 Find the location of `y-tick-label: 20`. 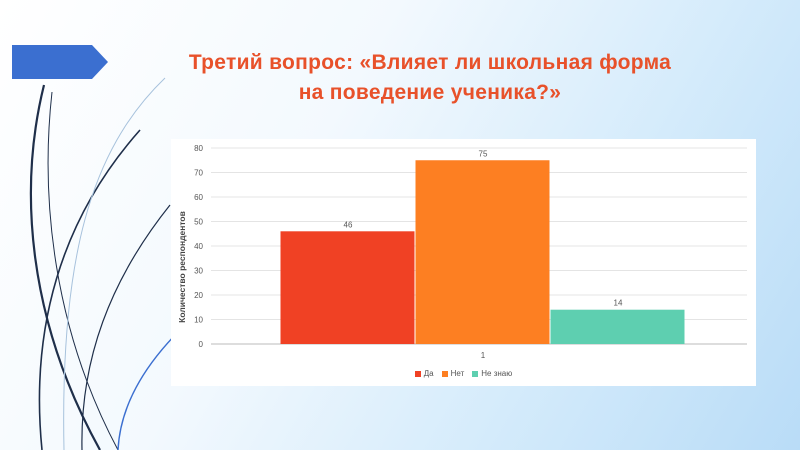

y-tick-label: 20 is located at coordinates (198, 295).